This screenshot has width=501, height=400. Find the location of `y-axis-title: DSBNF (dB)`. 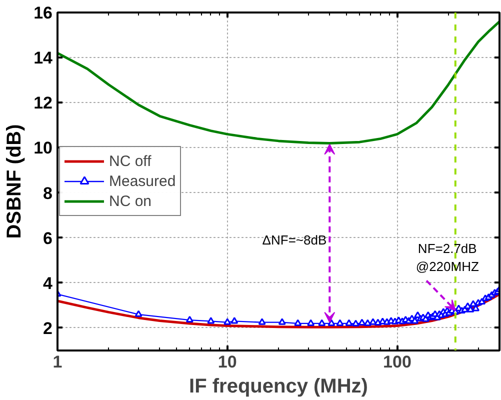

y-axis-title: DSBNF (dB) is located at coordinates (15, 181).